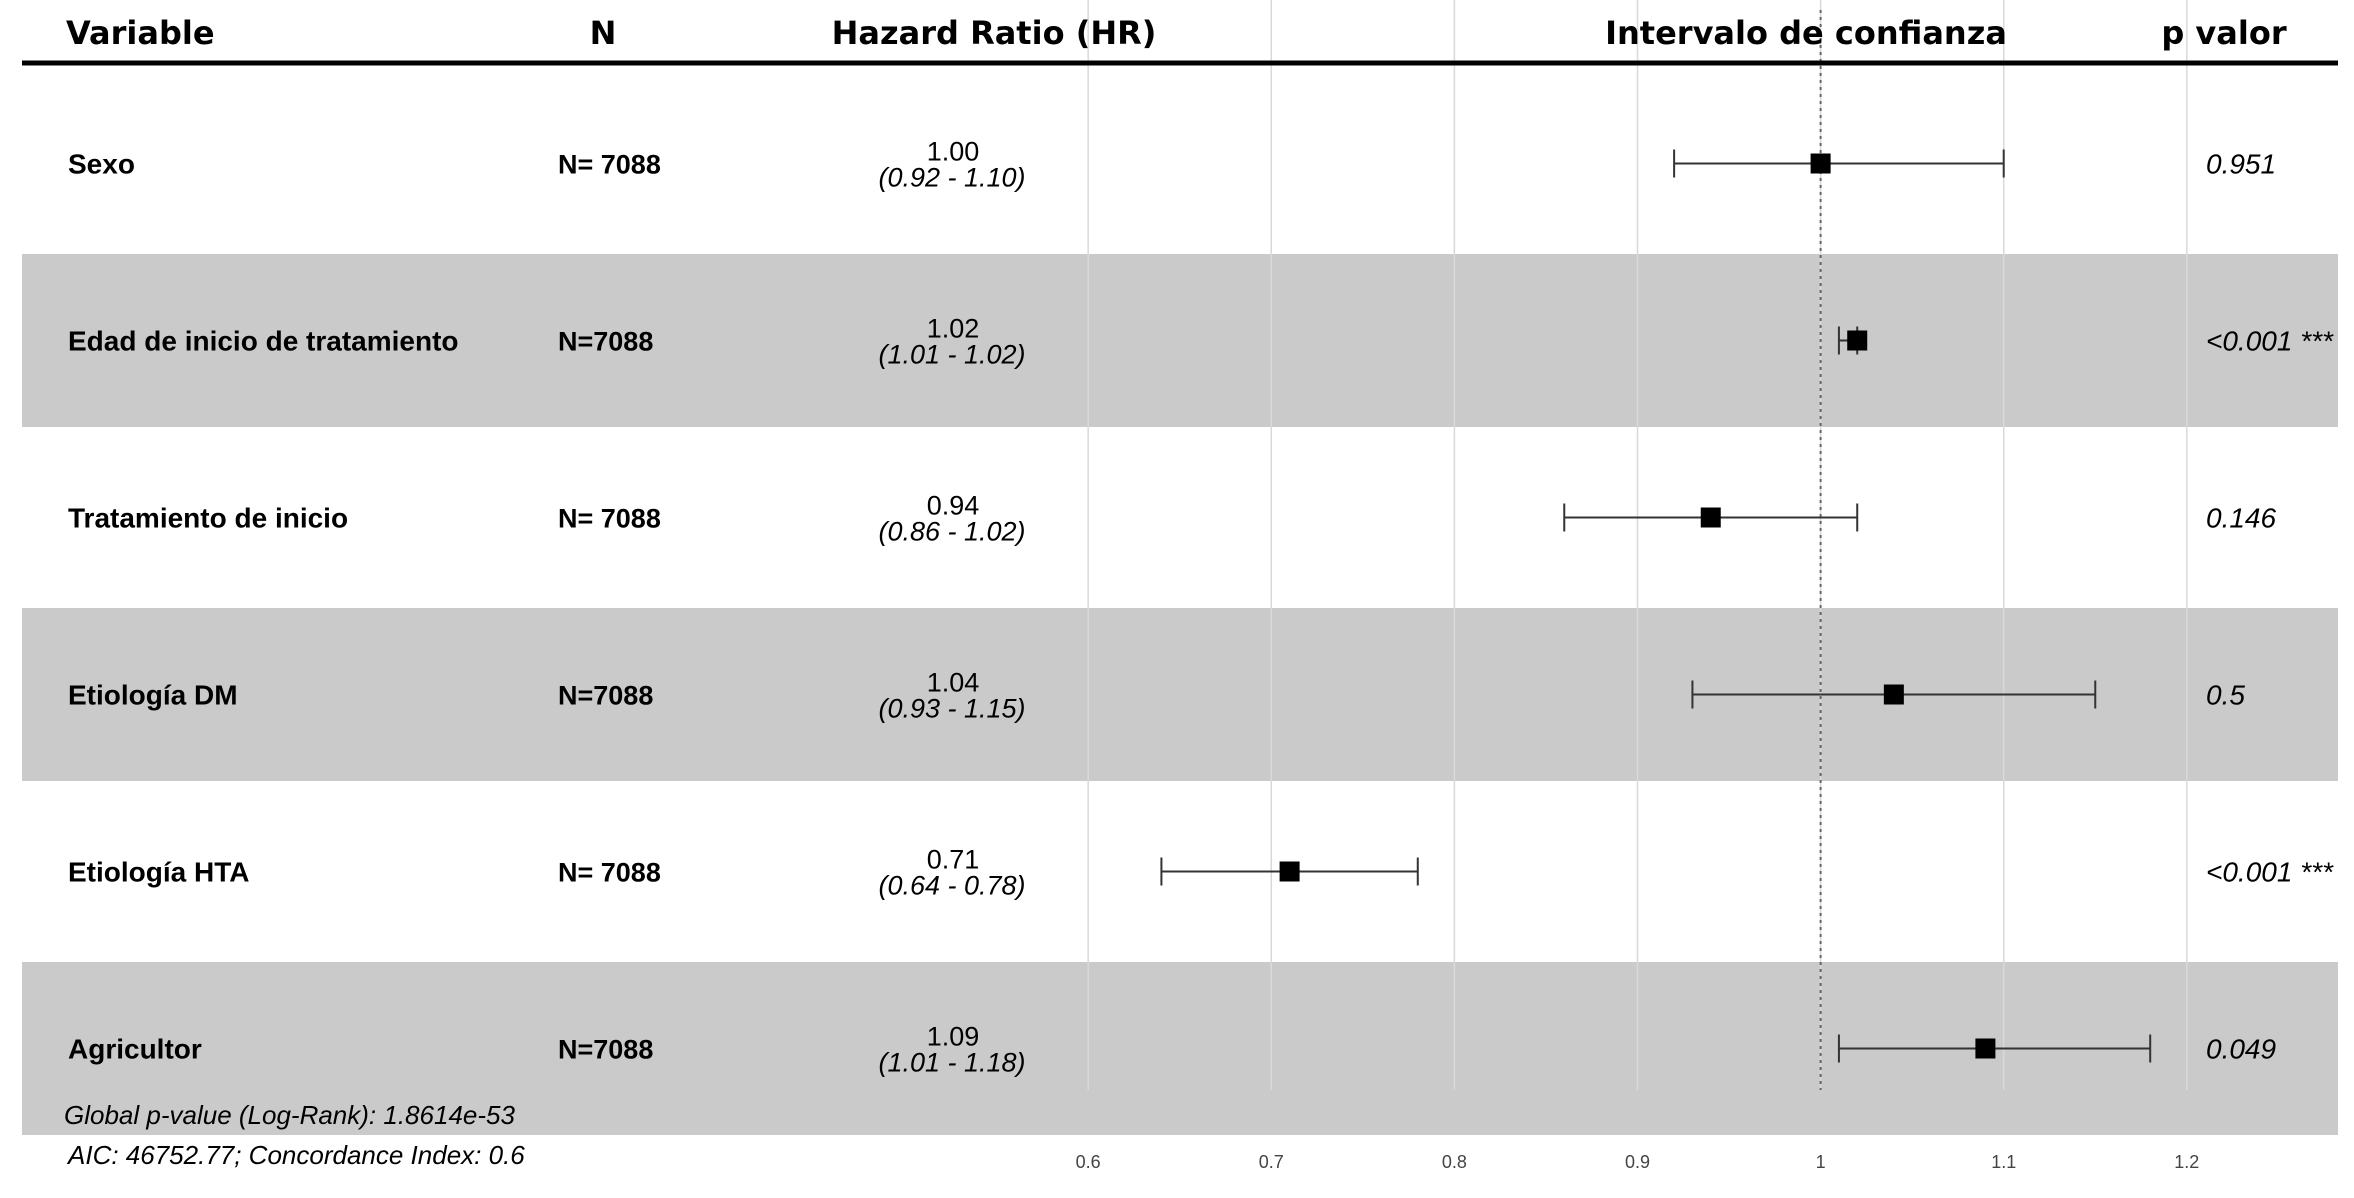 The height and width of the screenshot is (1198, 2354). I want to click on x-tick-label: 0.7, so click(1271, 1162).